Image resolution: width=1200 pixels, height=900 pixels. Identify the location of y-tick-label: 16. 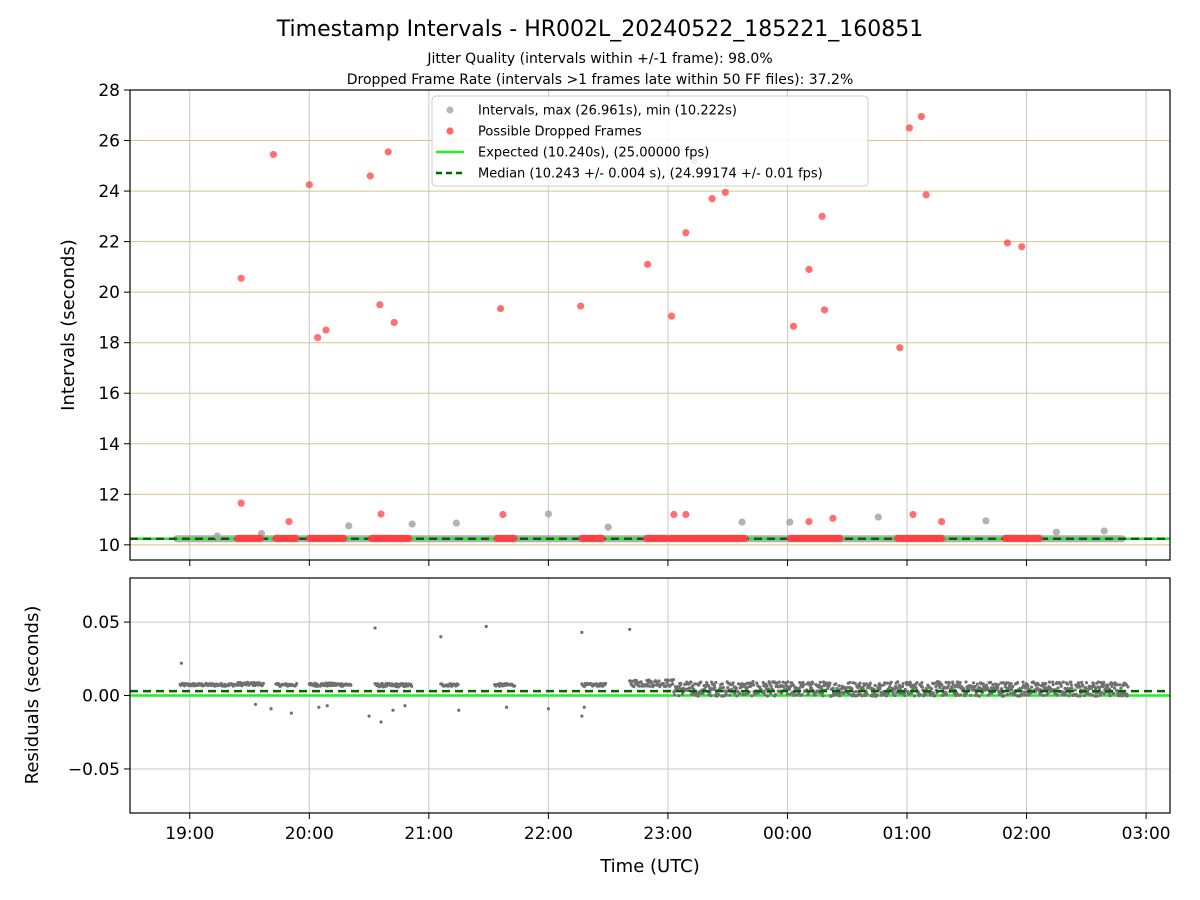
(109, 394).